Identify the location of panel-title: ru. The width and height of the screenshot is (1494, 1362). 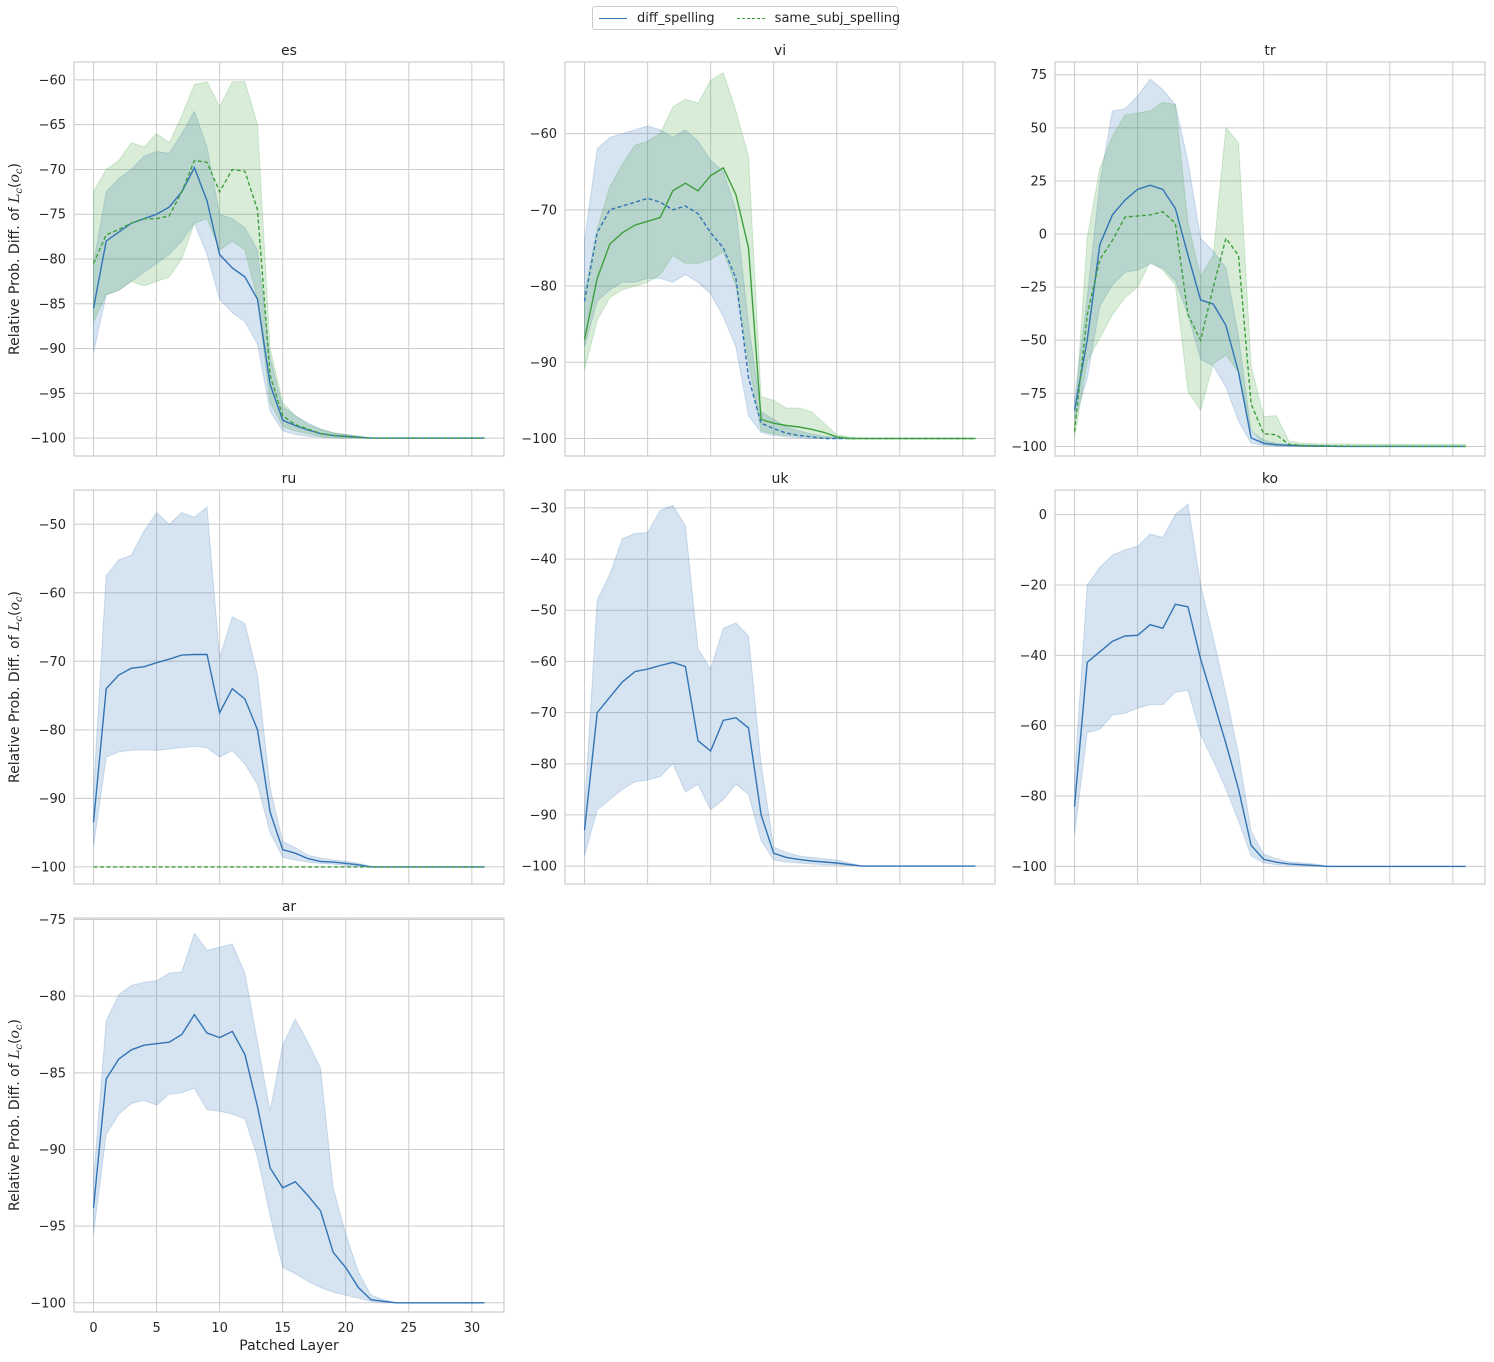
(289, 479).